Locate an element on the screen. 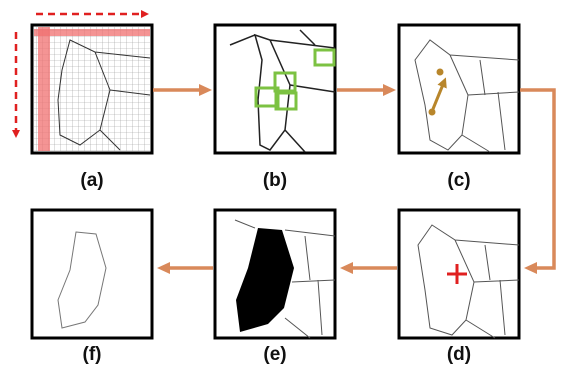 This screenshot has width=571, height=370. filled-region is located at coordinates (265, 280).